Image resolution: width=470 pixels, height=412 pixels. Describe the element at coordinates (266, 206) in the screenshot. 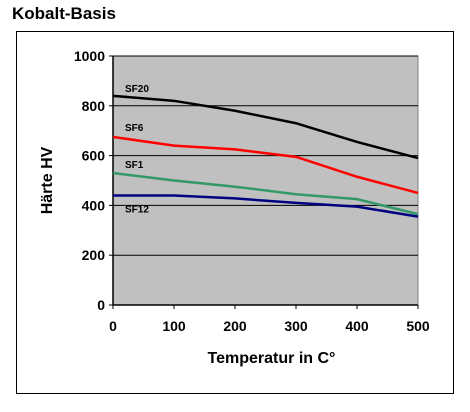

I see `series-line-sf12` at that location.